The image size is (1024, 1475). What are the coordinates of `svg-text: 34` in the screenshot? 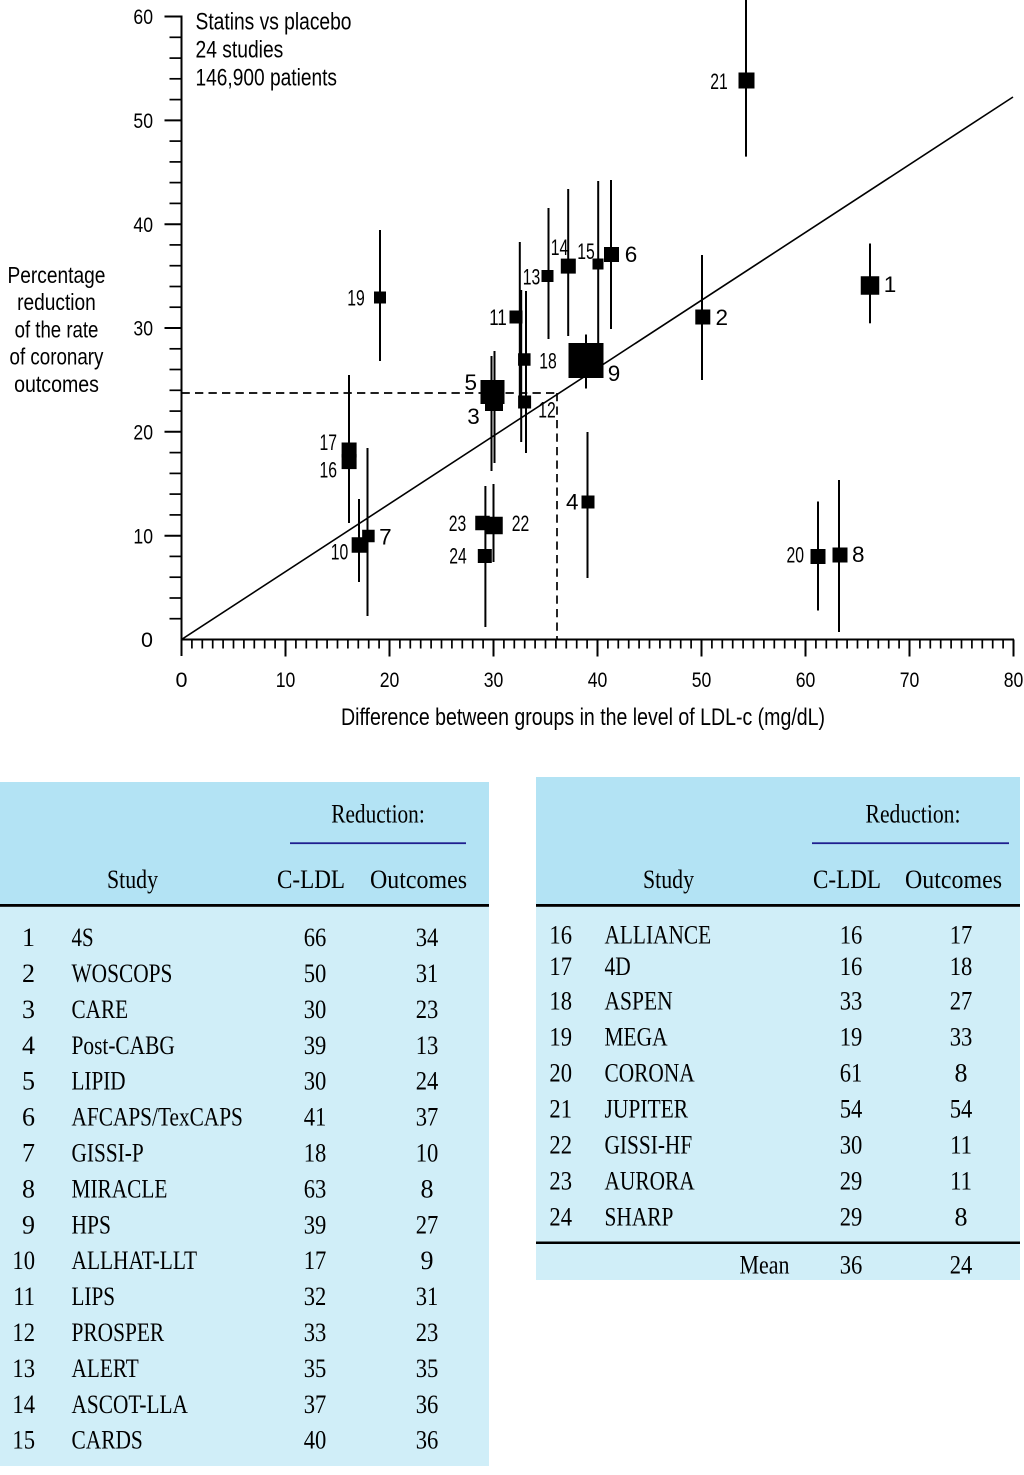 It's located at (427, 937).